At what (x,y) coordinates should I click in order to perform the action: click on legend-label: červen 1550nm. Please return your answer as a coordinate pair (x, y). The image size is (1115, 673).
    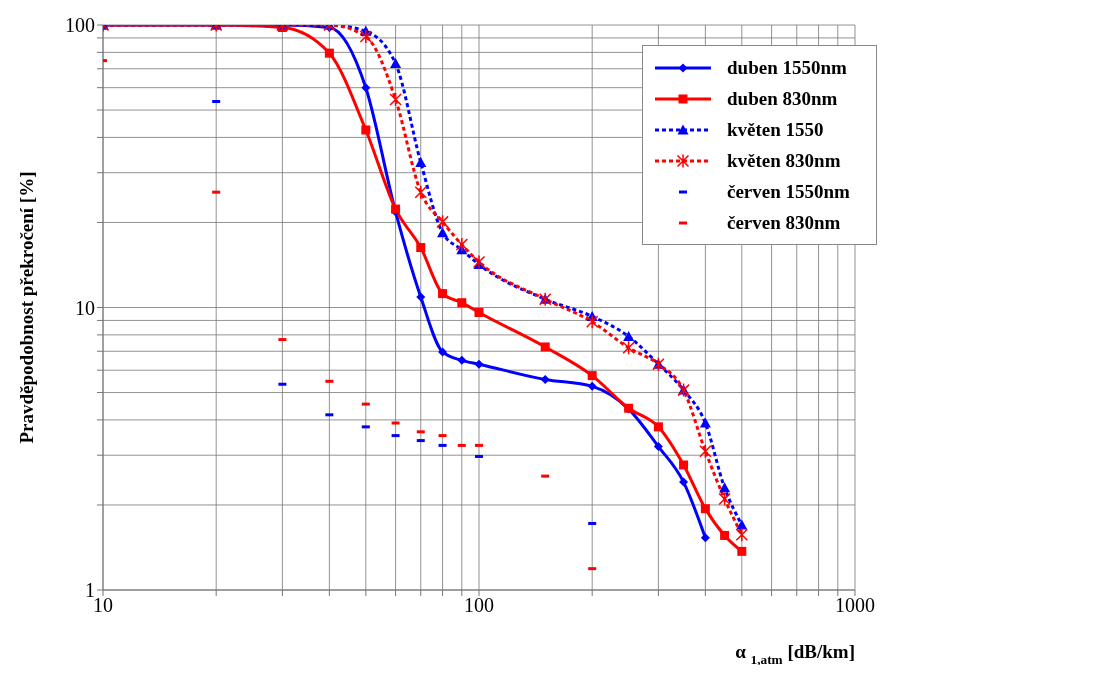
    Looking at the image, I should click on (788, 191).